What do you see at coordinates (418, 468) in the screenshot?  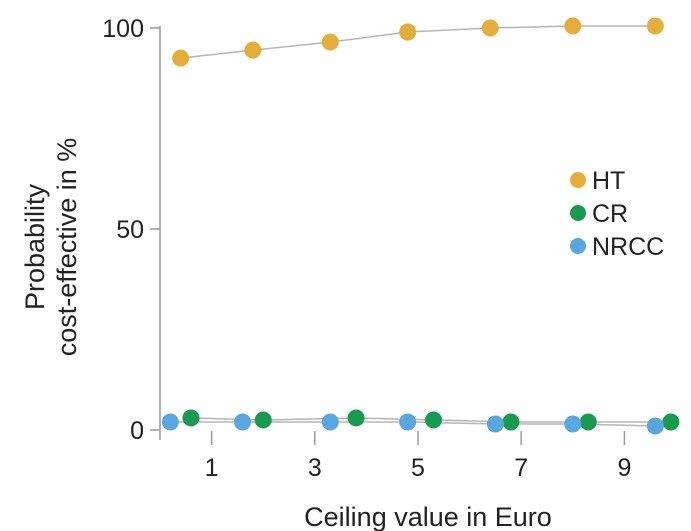 I see `x-tick-label: 5` at bounding box center [418, 468].